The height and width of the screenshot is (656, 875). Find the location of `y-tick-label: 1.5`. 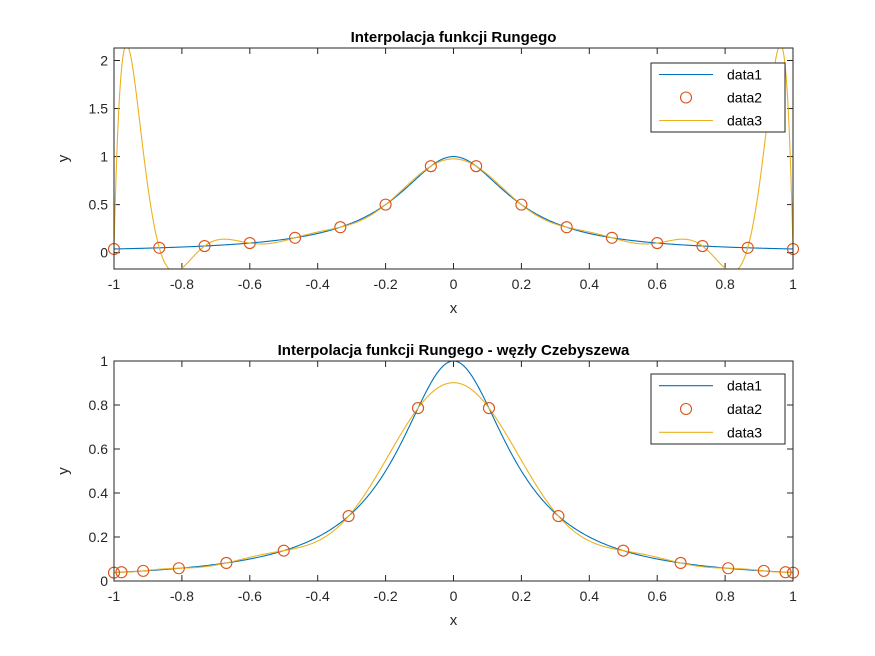

y-tick-label: 1.5 is located at coordinates (99, 109).